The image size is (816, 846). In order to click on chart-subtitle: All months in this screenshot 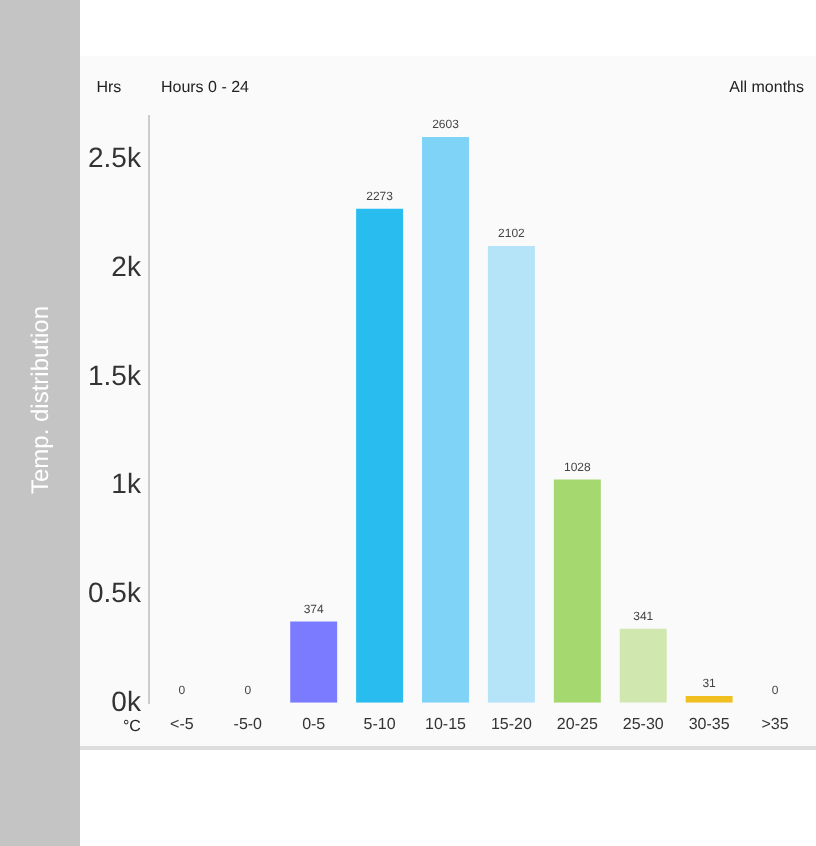, I will do `click(766, 87)`.